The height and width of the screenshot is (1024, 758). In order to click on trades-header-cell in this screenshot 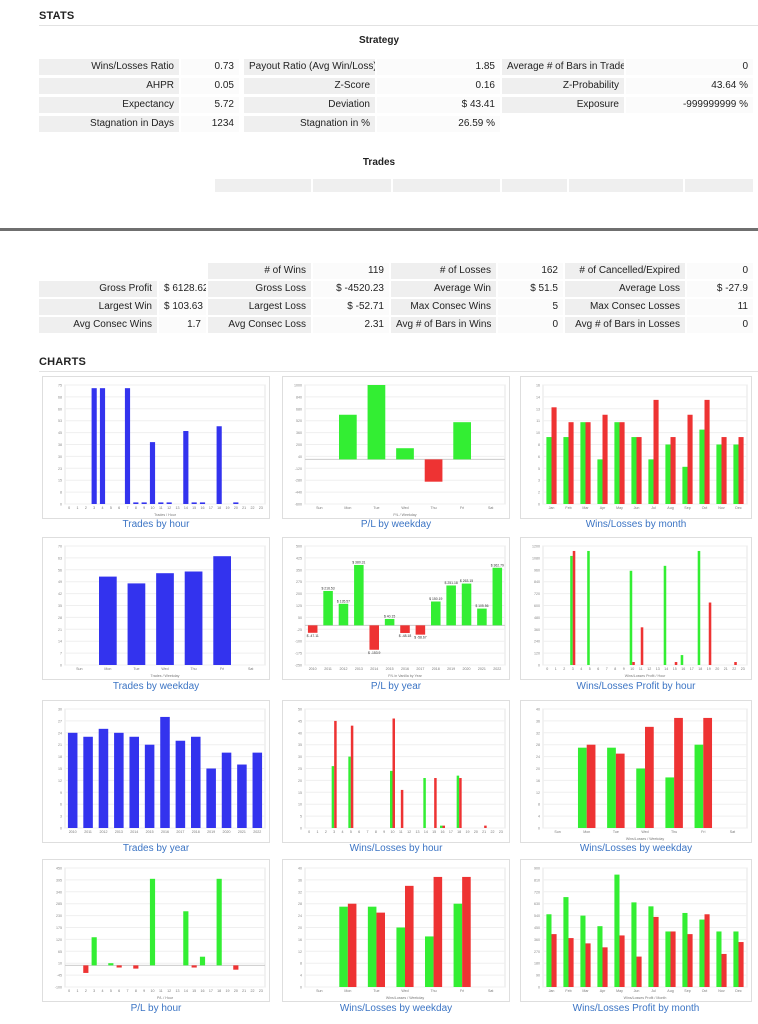, I will do `click(446, 185)`.